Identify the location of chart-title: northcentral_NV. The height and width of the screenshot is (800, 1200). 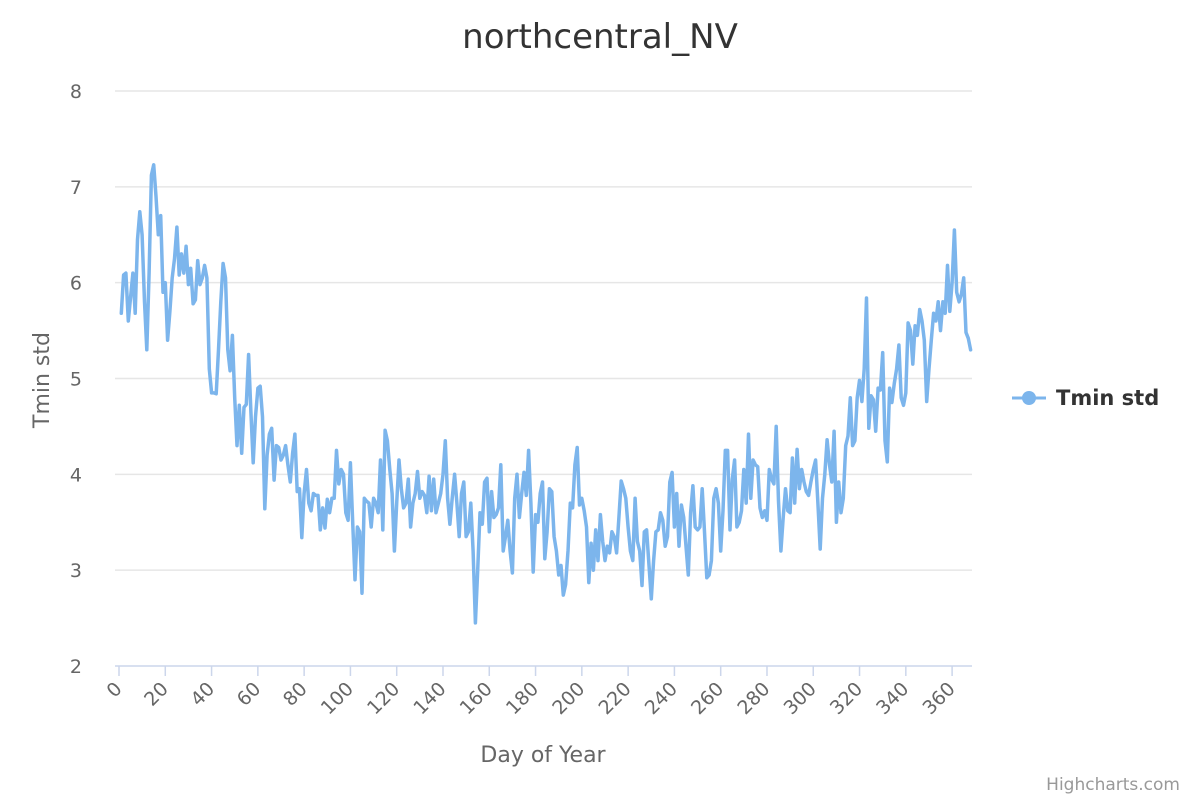
(600, 37).